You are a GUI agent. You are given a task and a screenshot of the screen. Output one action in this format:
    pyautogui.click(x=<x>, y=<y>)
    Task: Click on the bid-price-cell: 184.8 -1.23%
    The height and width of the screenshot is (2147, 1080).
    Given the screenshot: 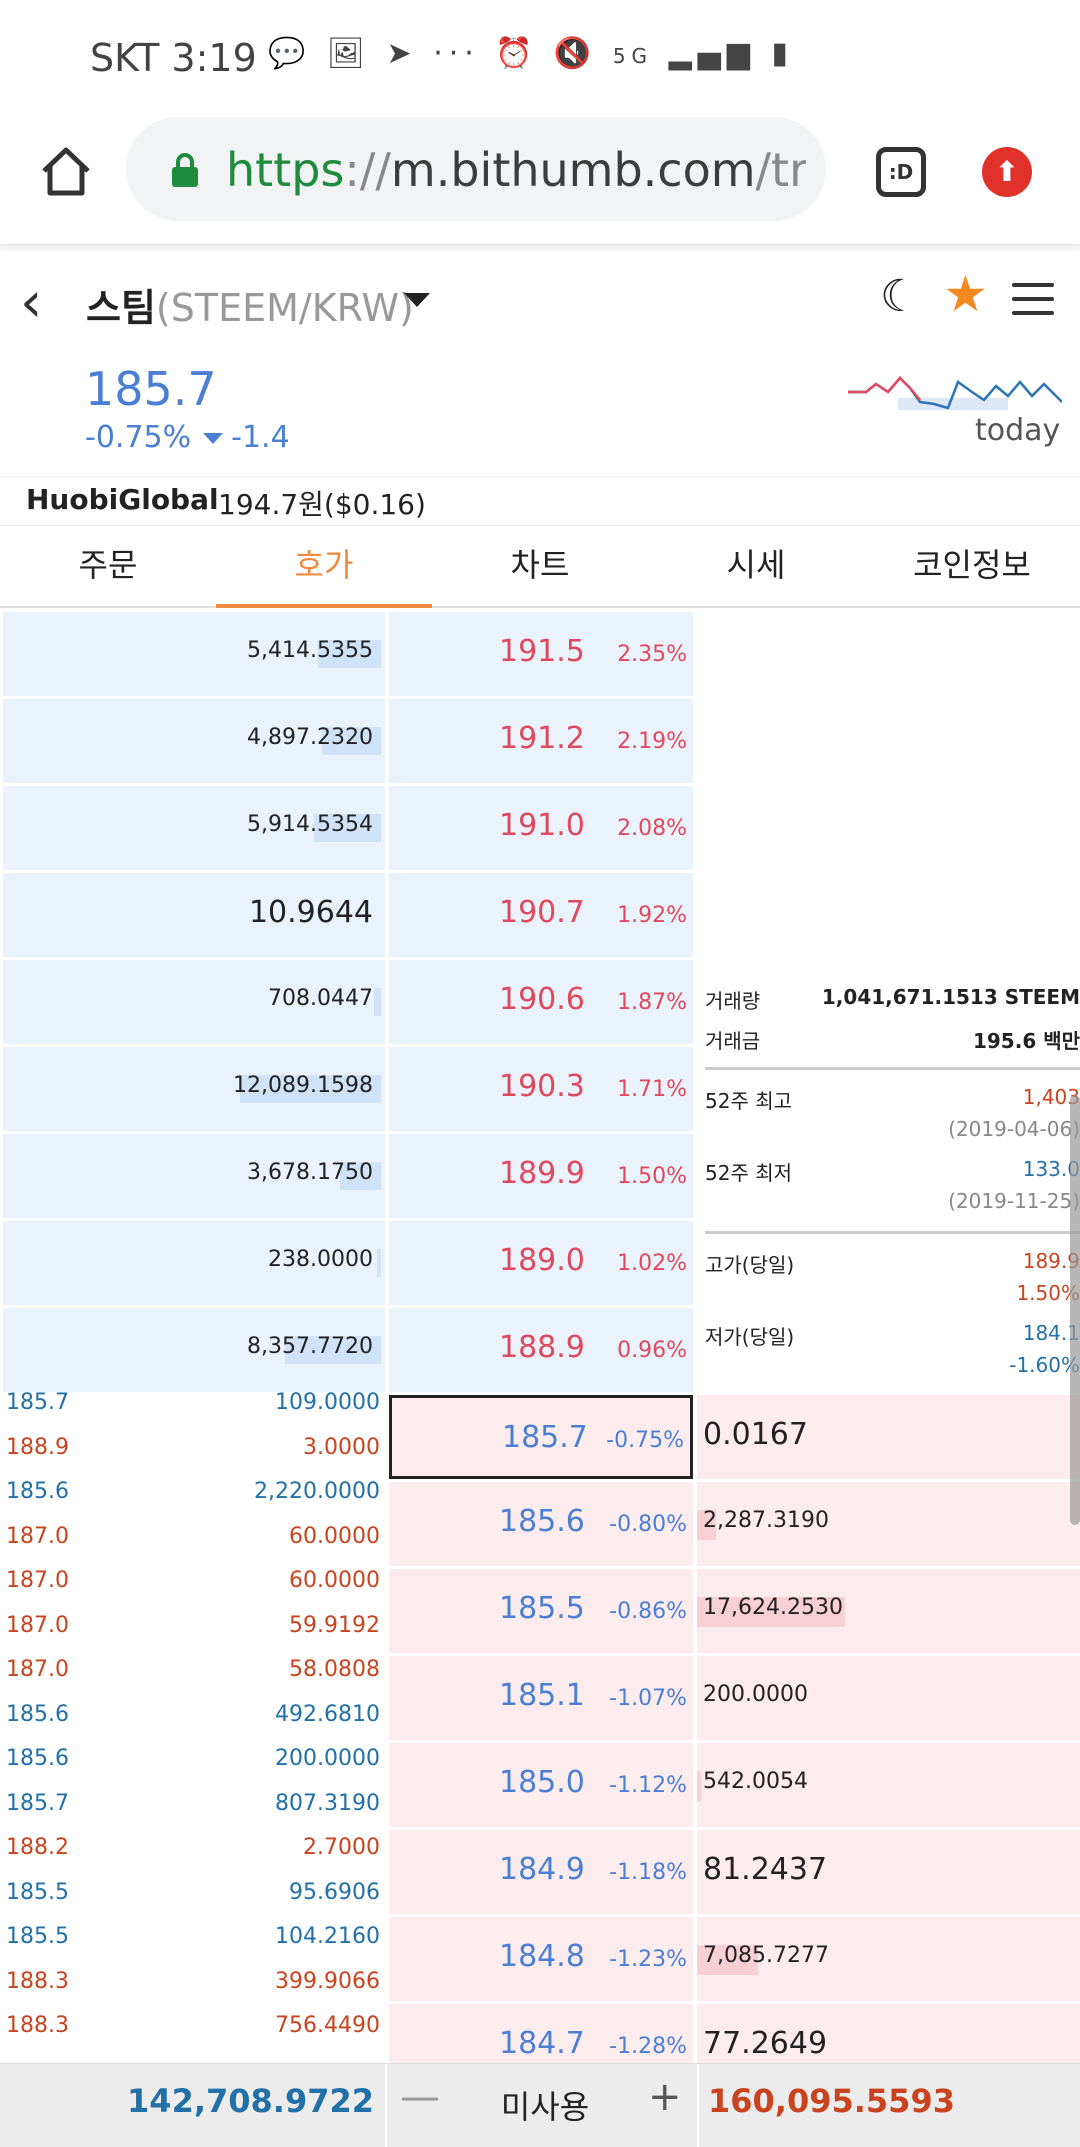 What is the action you would take?
    pyautogui.click(x=541, y=1959)
    